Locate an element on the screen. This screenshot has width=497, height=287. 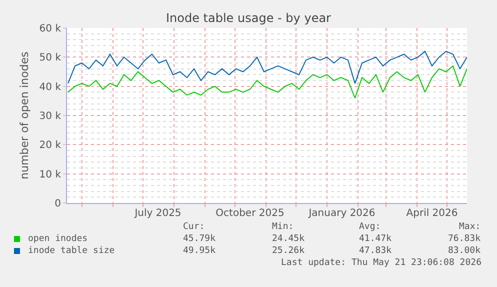
text: Max: is located at coordinates (470, 227).